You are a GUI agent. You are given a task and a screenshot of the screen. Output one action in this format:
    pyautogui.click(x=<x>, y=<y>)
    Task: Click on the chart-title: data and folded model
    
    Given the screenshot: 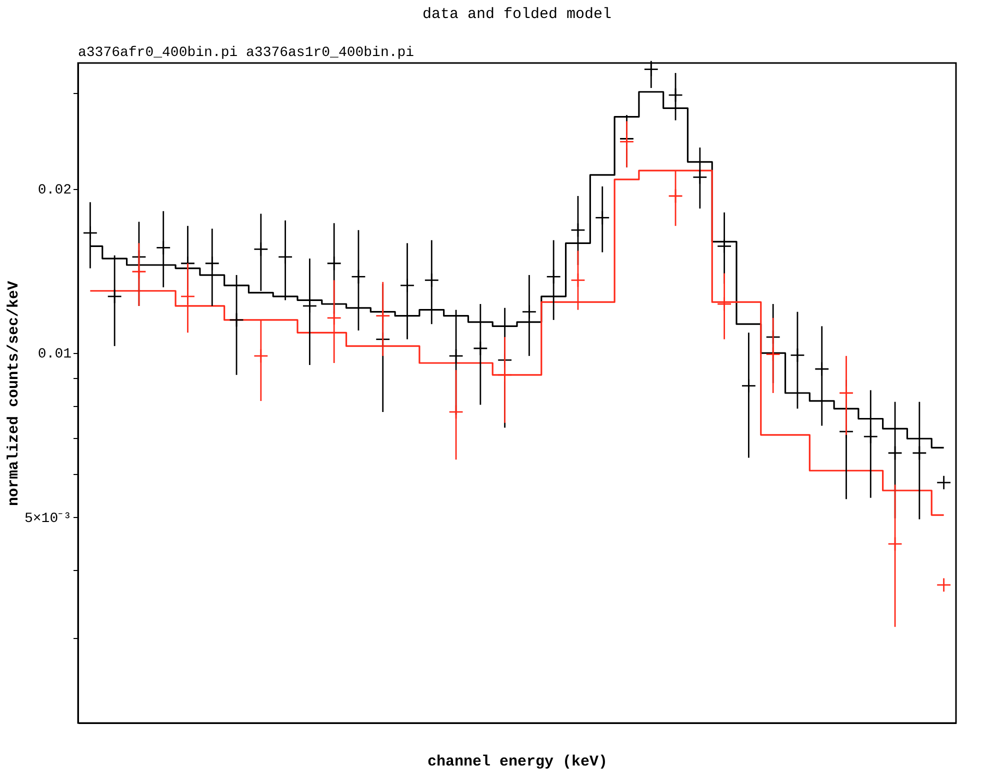 What is the action you would take?
    pyautogui.click(x=517, y=14)
    